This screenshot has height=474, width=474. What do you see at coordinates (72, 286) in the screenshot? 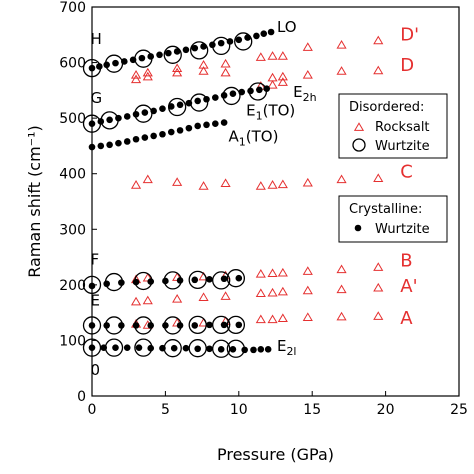
I see `y-tick-label: 200` at bounding box center [72, 286].